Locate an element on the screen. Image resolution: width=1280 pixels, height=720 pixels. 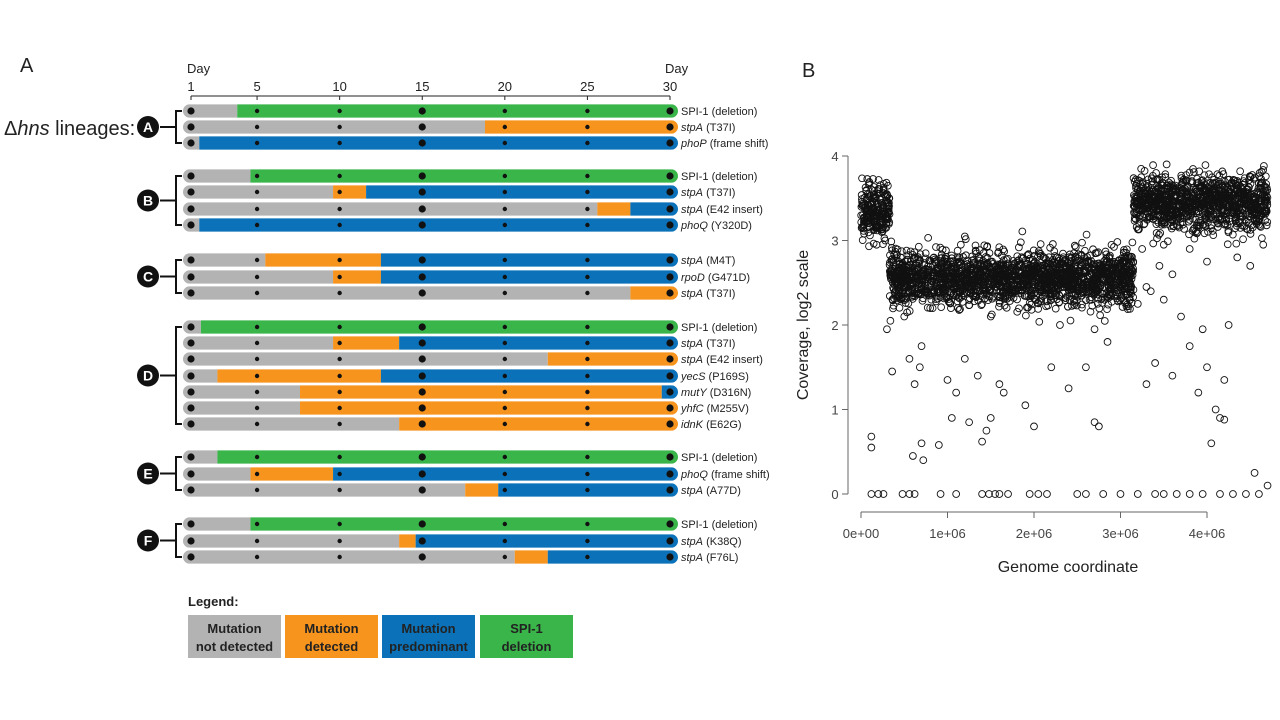
segment-deletion is located at coordinates (457, 111).